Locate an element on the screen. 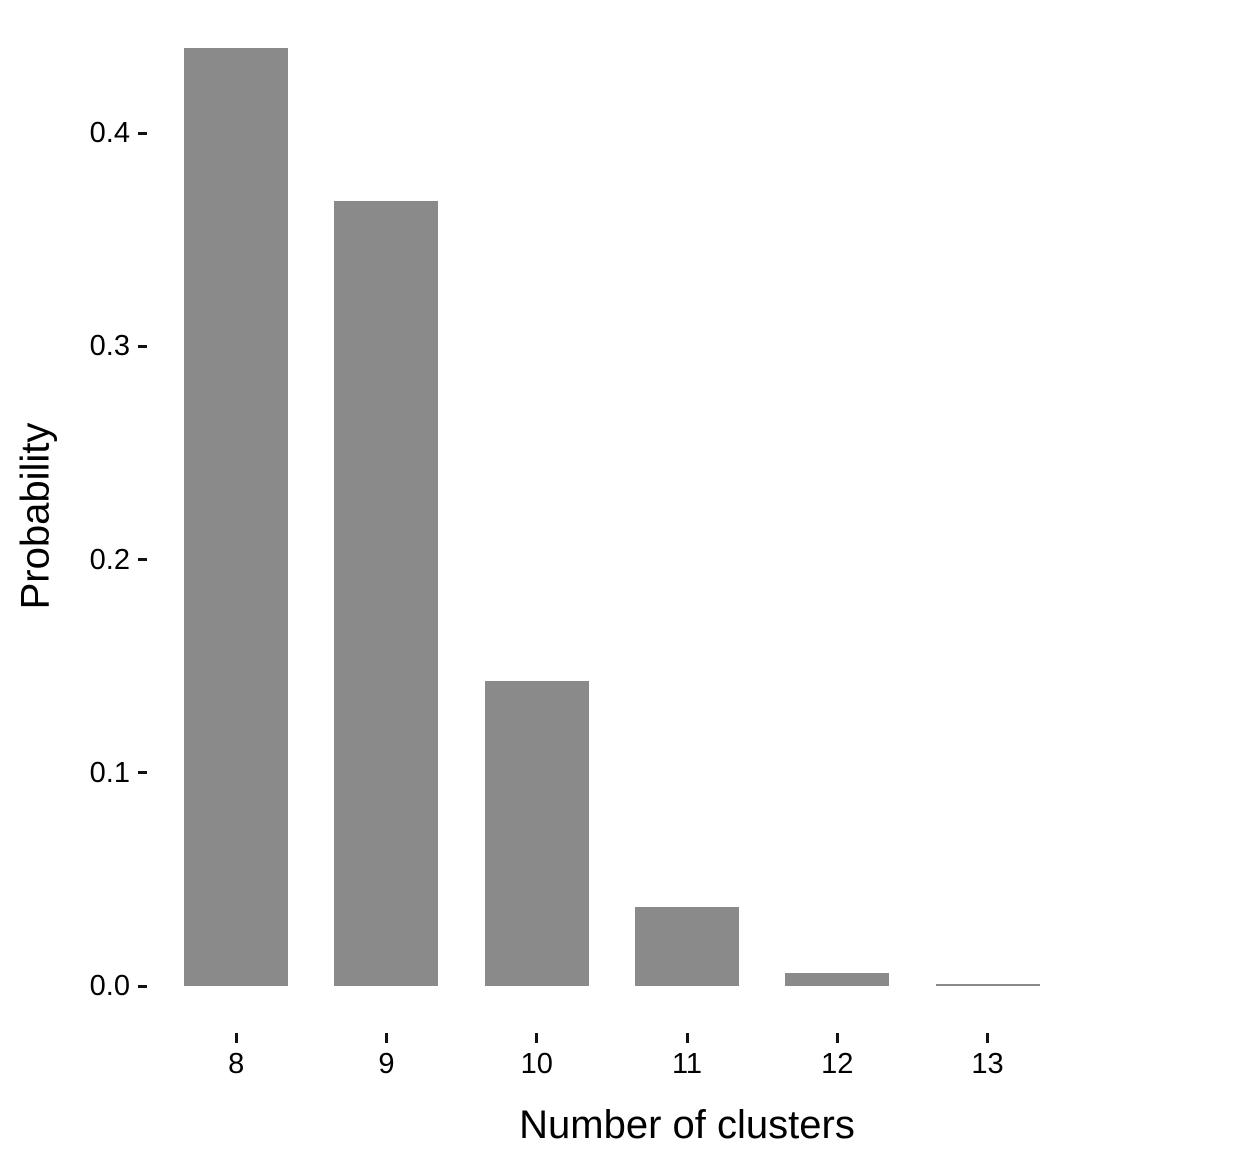 The image size is (1239, 1161). x-axis-tick-label: 11 is located at coordinates (687, 1064).